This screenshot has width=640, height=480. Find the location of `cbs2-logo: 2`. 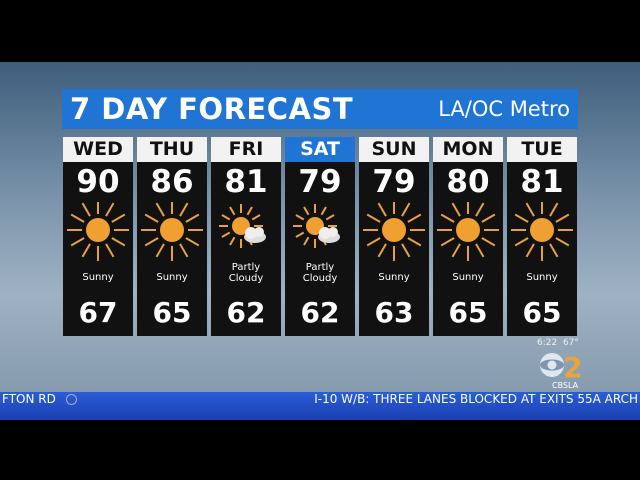

cbs2-logo: 2 is located at coordinates (561, 365).